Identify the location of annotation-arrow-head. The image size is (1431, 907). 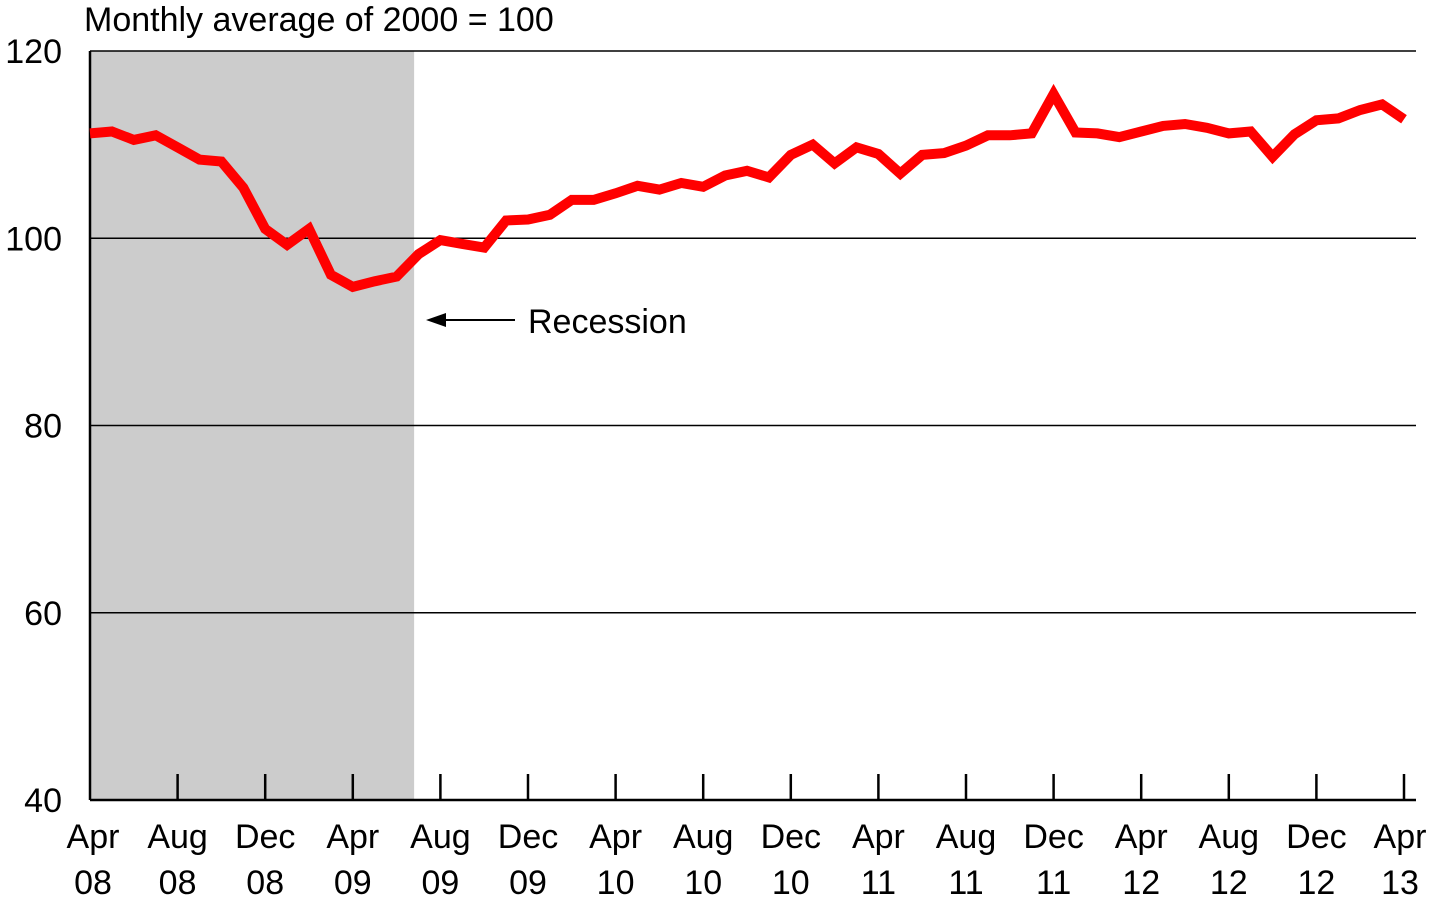
(436, 320).